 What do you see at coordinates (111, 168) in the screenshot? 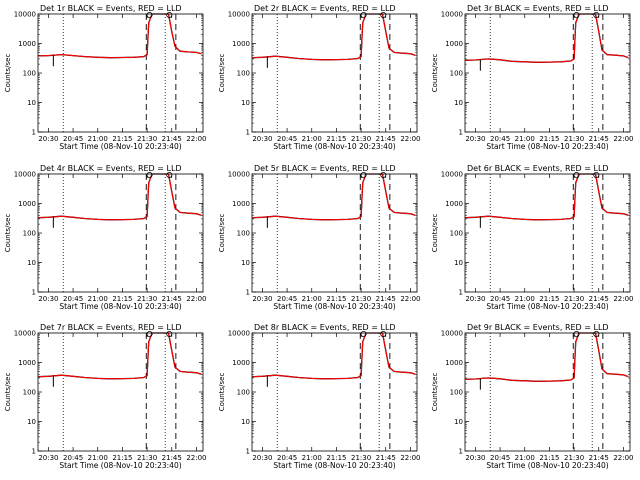
I see `panel-title: Det 4r BLACK = Events, RED = LLD` at bounding box center [111, 168].